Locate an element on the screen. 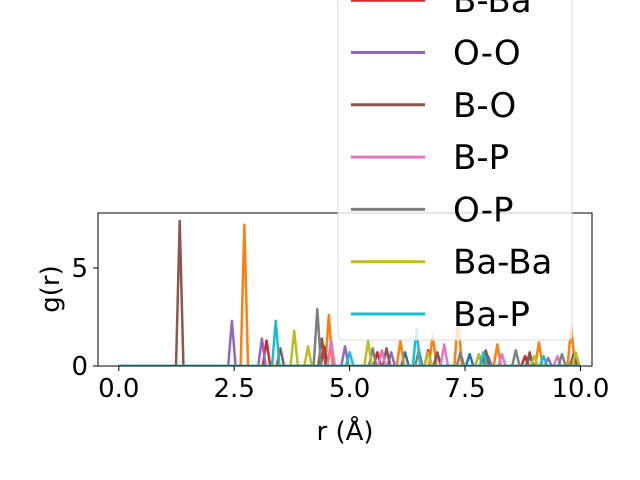 The height and width of the screenshot is (480, 640). x-tick-label: 7.5 is located at coordinates (464, 389).